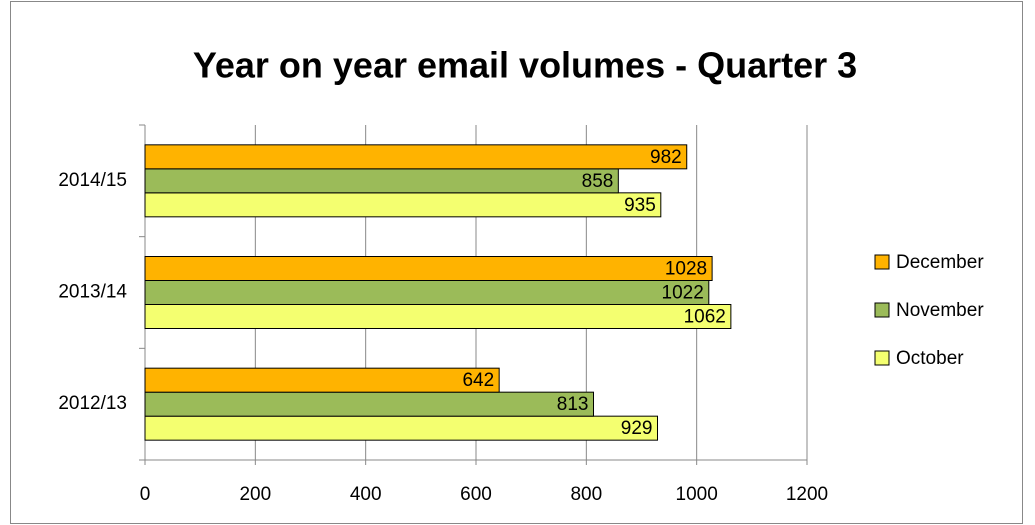 The height and width of the screenshot is (525, 1035). Describe the element at coordinates (92, 180) in the screenshot. I see `y-tick-label: 2014/15` at that location.